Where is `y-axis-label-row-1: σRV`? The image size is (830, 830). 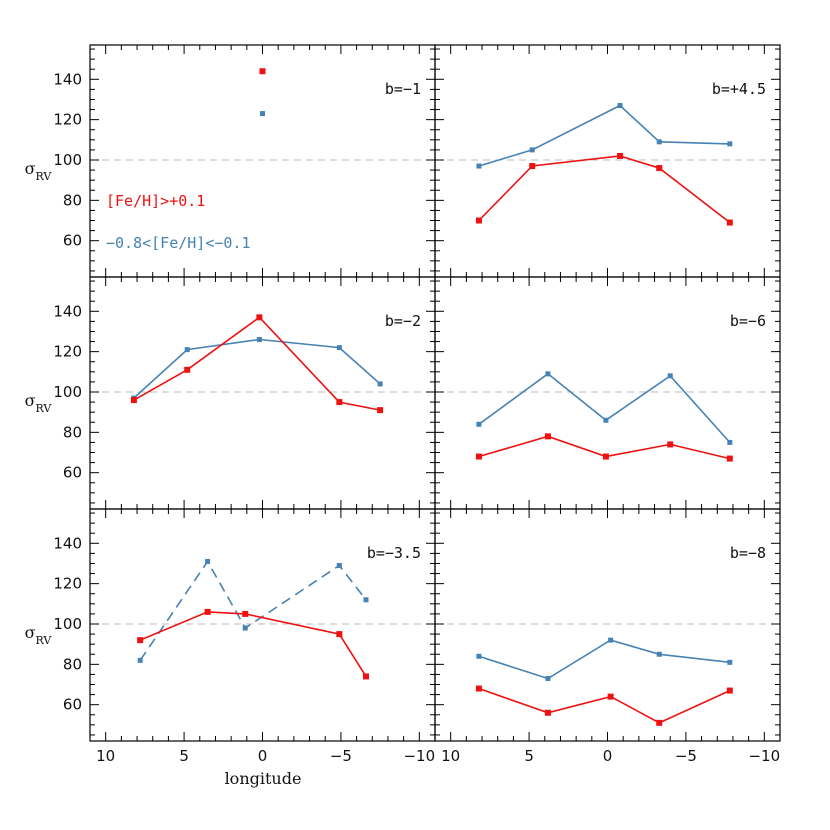
y-axis-label-row-1: σRV is located at coordinates (39, 171).